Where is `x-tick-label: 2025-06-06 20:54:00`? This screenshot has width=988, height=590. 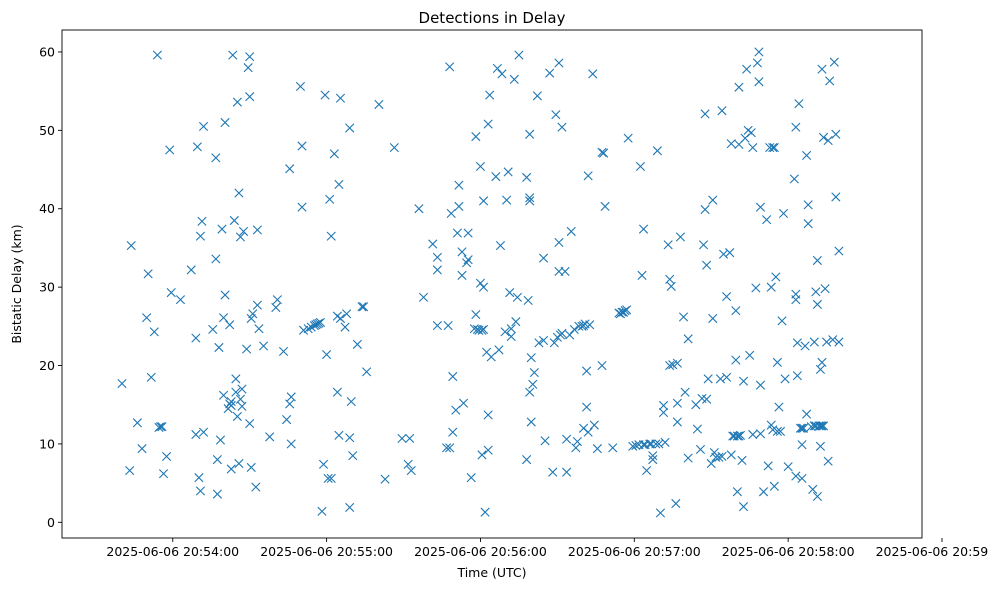 x-tick-label: 2025-06-06 20:54:00 is located at coordinates (172, 551).